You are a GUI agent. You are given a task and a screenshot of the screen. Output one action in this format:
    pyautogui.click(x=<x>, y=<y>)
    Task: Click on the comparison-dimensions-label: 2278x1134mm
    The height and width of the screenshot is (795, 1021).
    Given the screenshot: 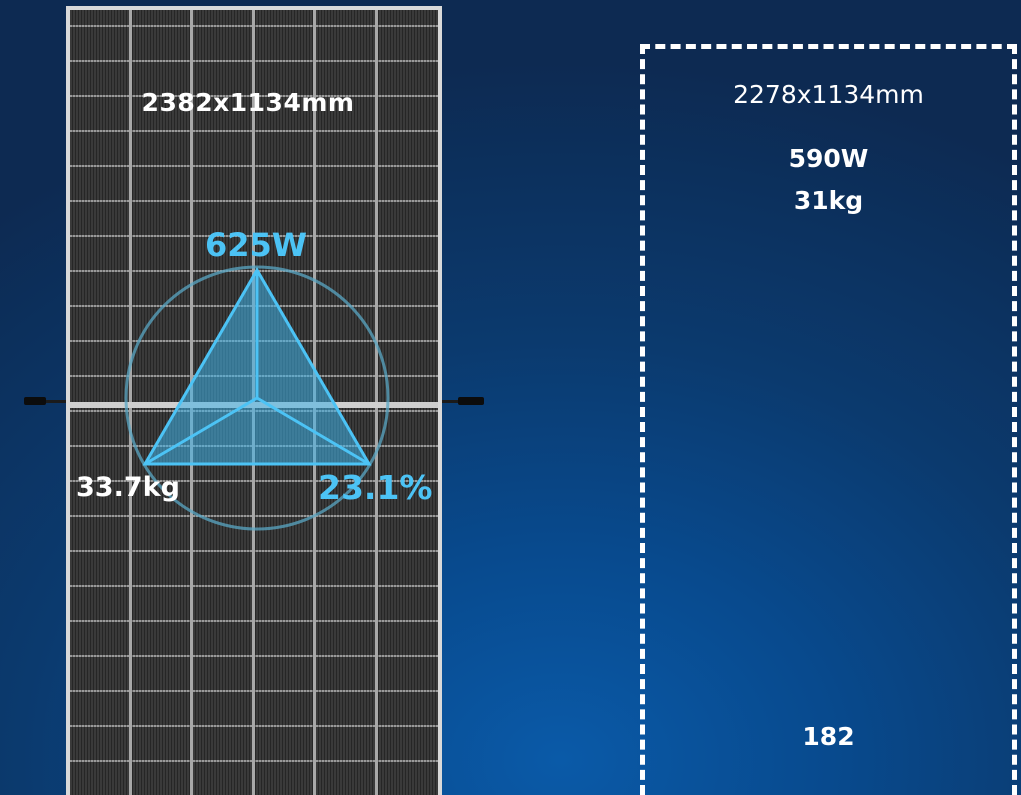 What is the action you would take?
    pyautogui.click(x=828, y=94)
    